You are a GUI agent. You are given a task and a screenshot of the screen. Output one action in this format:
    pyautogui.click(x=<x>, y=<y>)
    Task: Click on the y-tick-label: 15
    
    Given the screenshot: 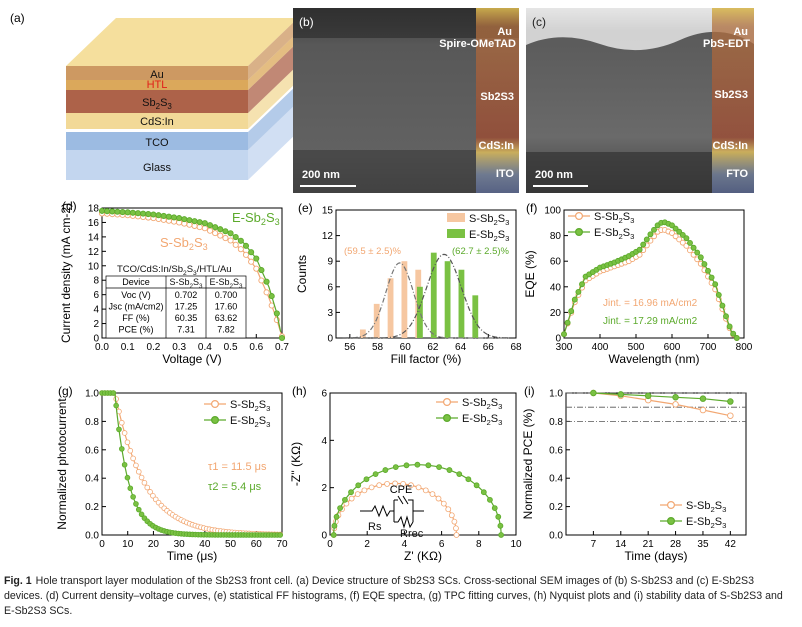 What is the action you would take?
    pyautogui.click(x=328, y=211)
    